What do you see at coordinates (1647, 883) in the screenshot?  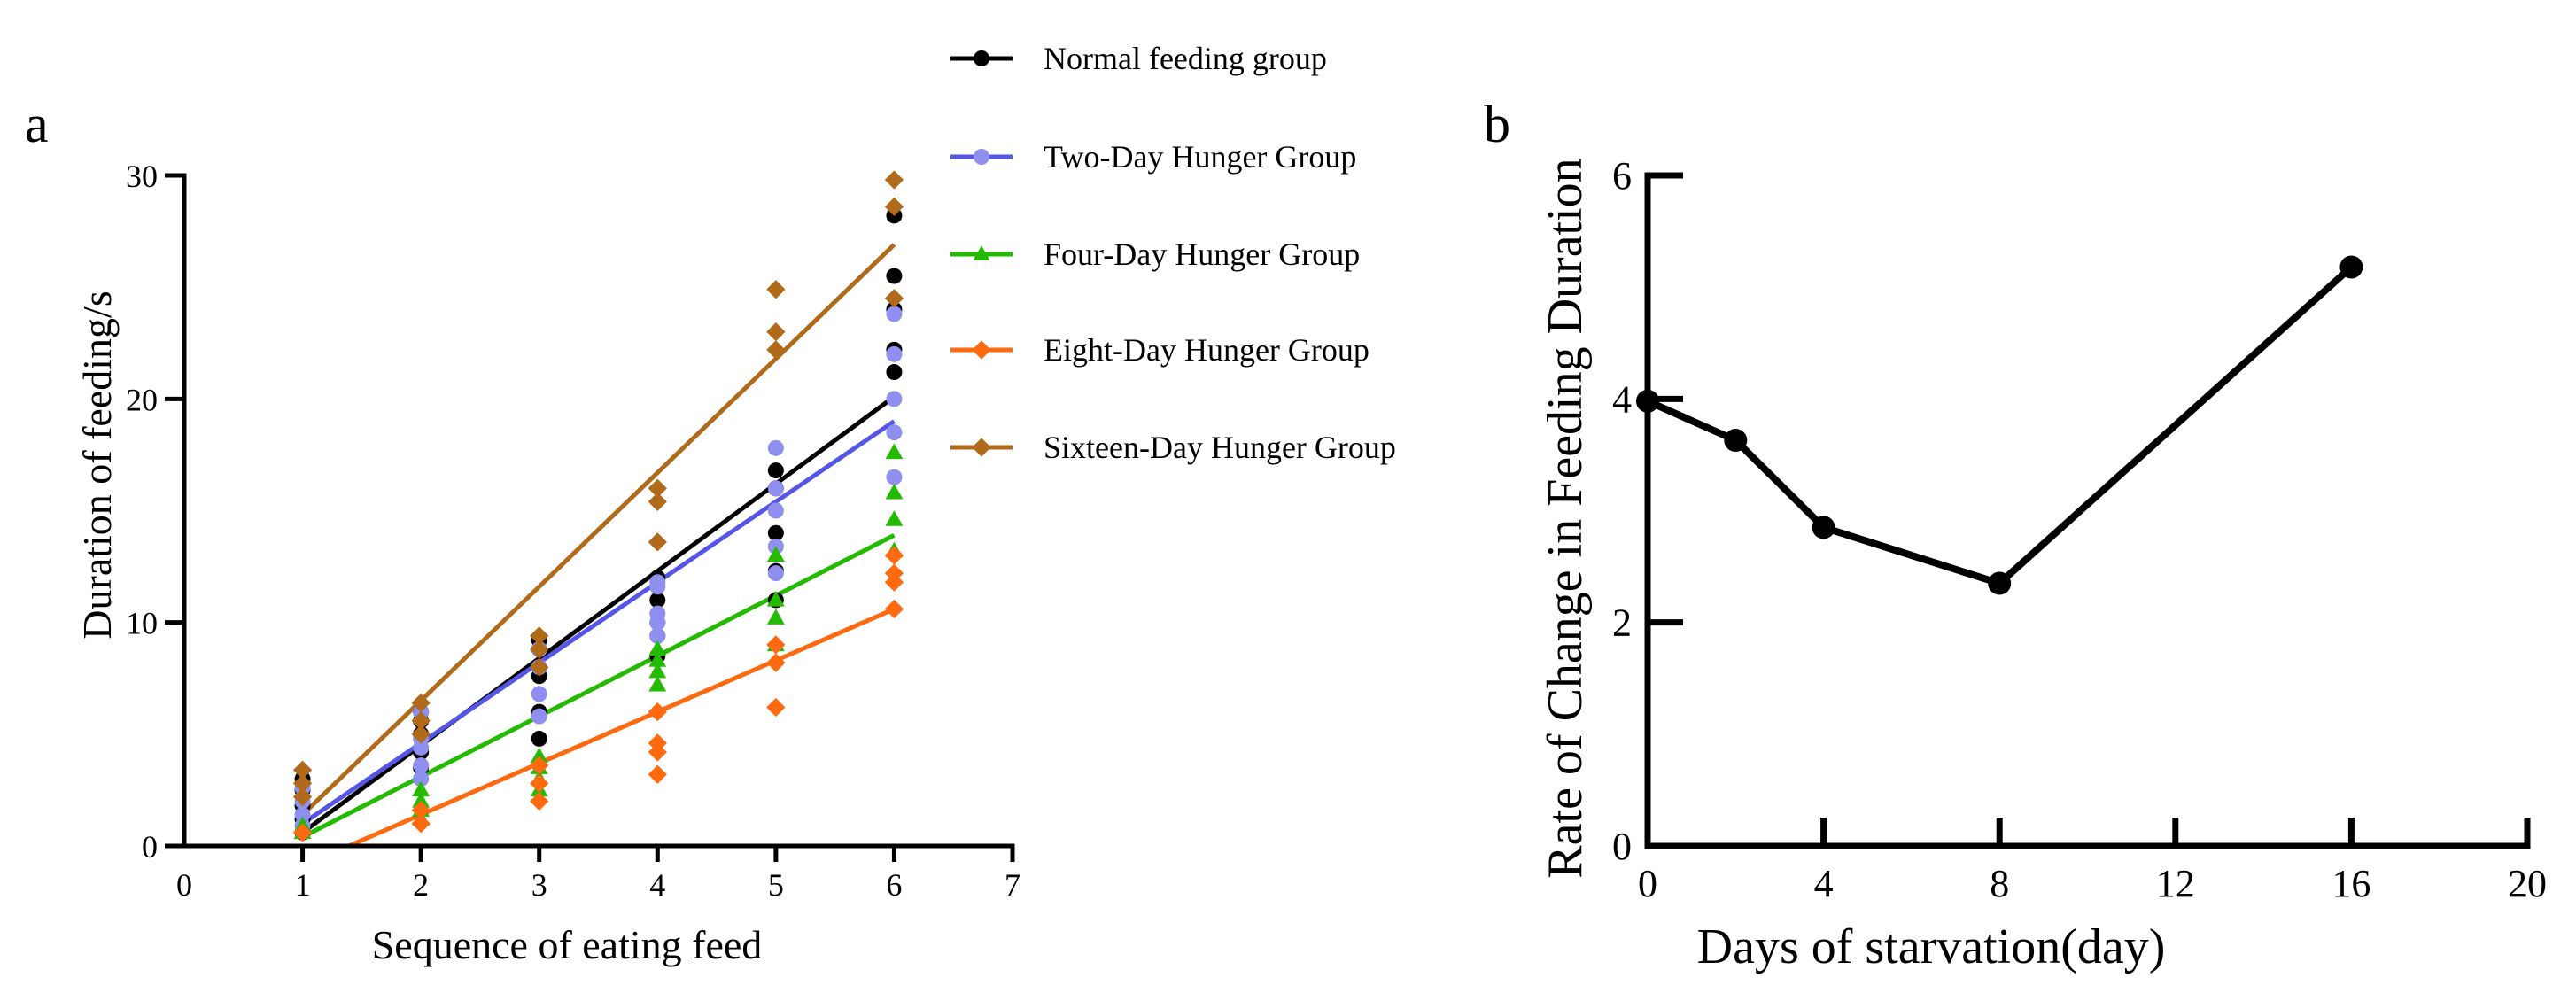 I see `x-tick-label-b: 0` at bounding box center [1647, 883].